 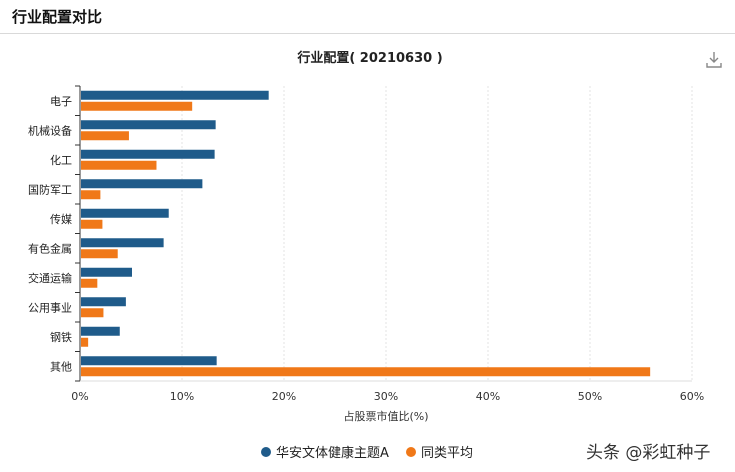 I want to click on x-tick-label: 20%, so click(x=284, y=396).